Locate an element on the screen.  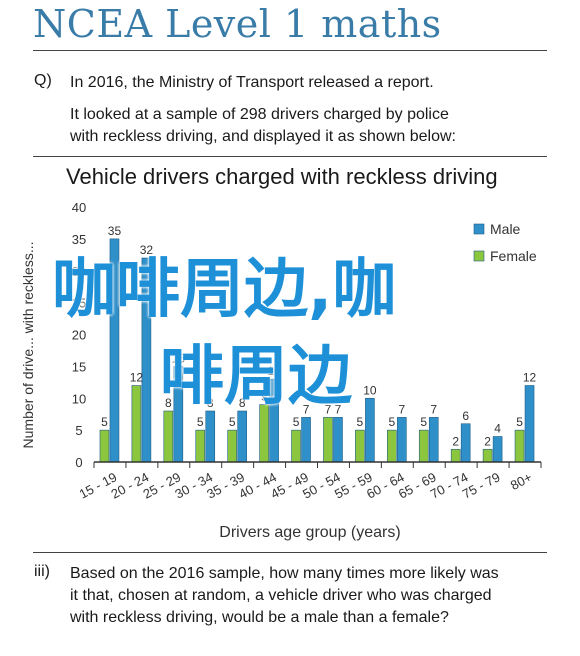
watermark-line-2: 啡周边 is located at coordinates (256, 377).